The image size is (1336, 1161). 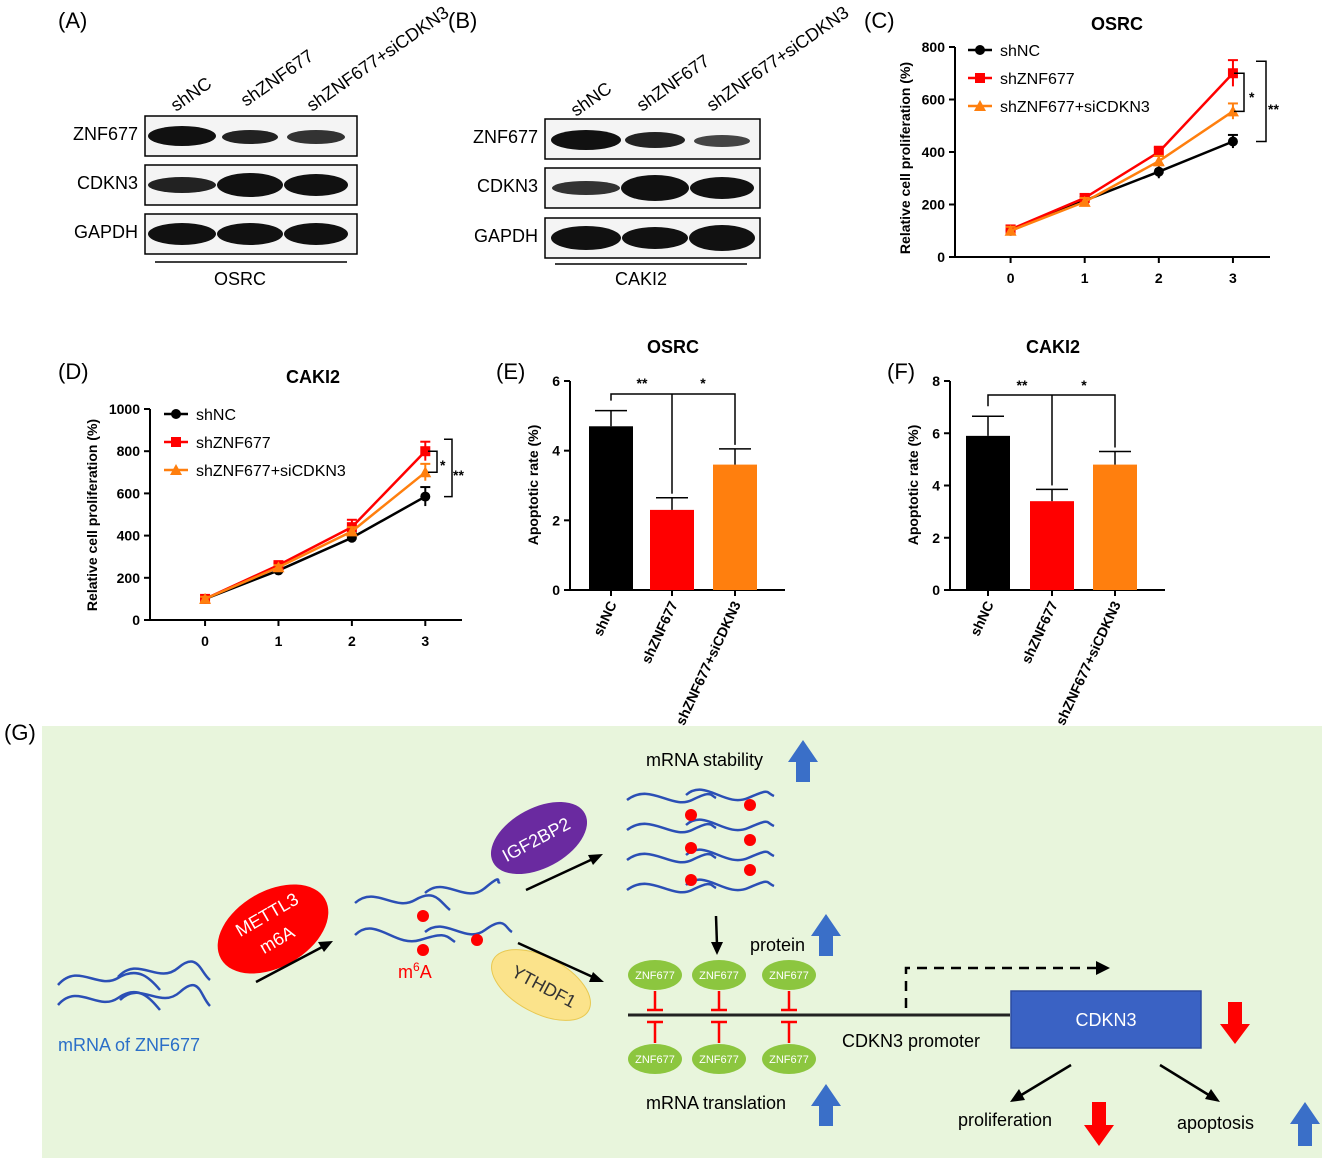 What do you see at coordinates (539, 838) in the screenshot?
I see `igf2bp2-reader` at bounding box center [539, 838].